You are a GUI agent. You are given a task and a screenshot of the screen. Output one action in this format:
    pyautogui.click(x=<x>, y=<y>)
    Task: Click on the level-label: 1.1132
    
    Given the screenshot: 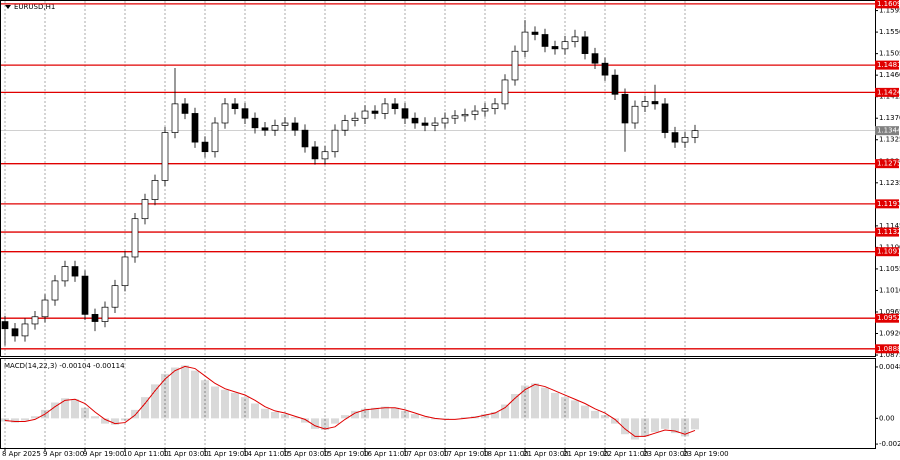 What is the action you would take?
    pyautogui.click(x=888, y=232)
    